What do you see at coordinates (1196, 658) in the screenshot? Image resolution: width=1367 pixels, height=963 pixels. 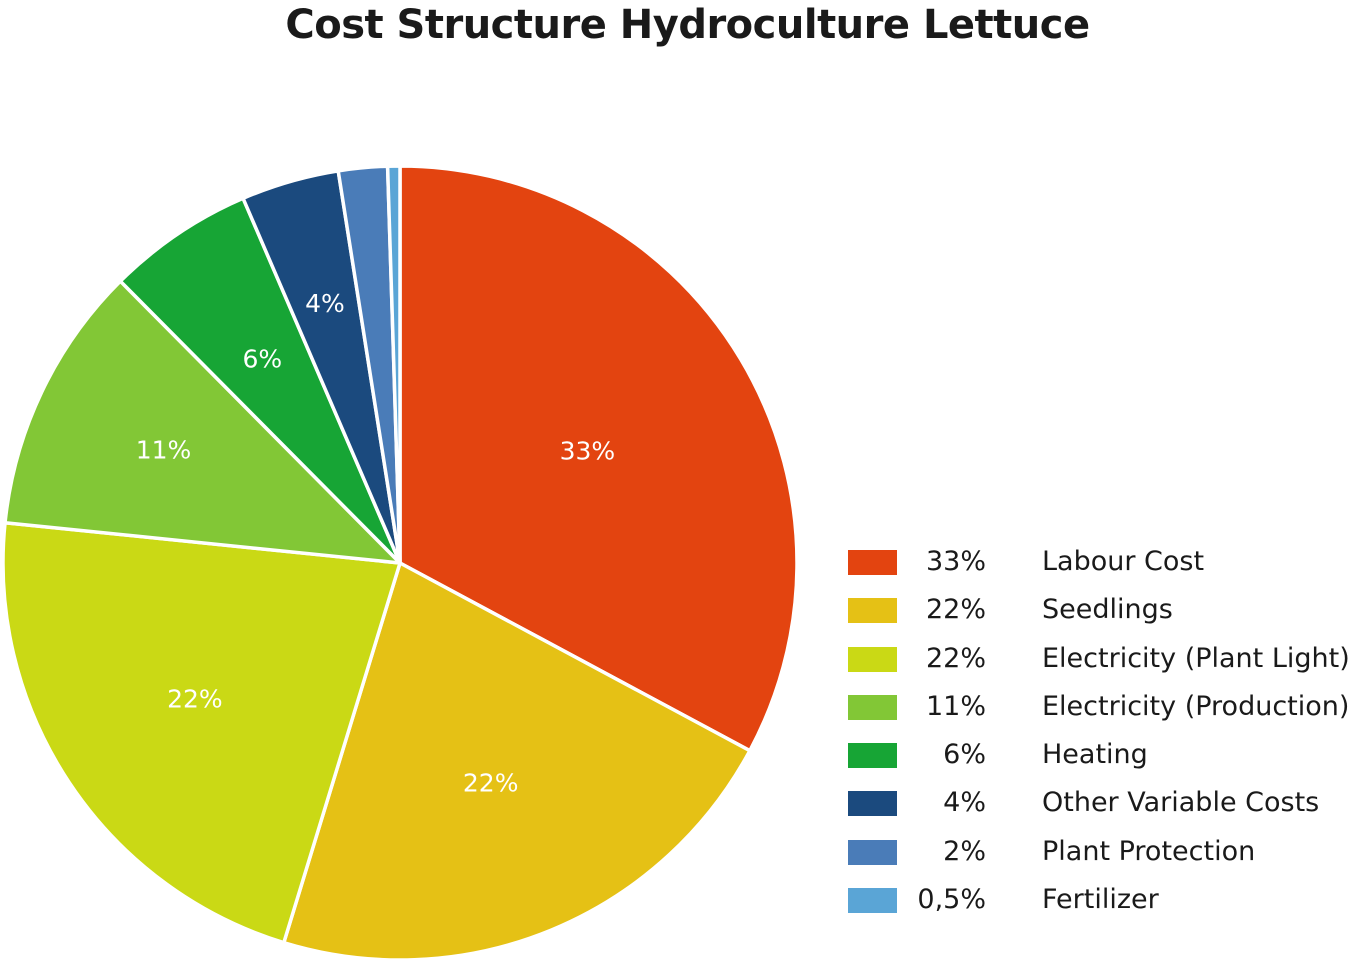 I see `legend-label: Electricity (Plant Light)` at bounding box center [1196, 658].